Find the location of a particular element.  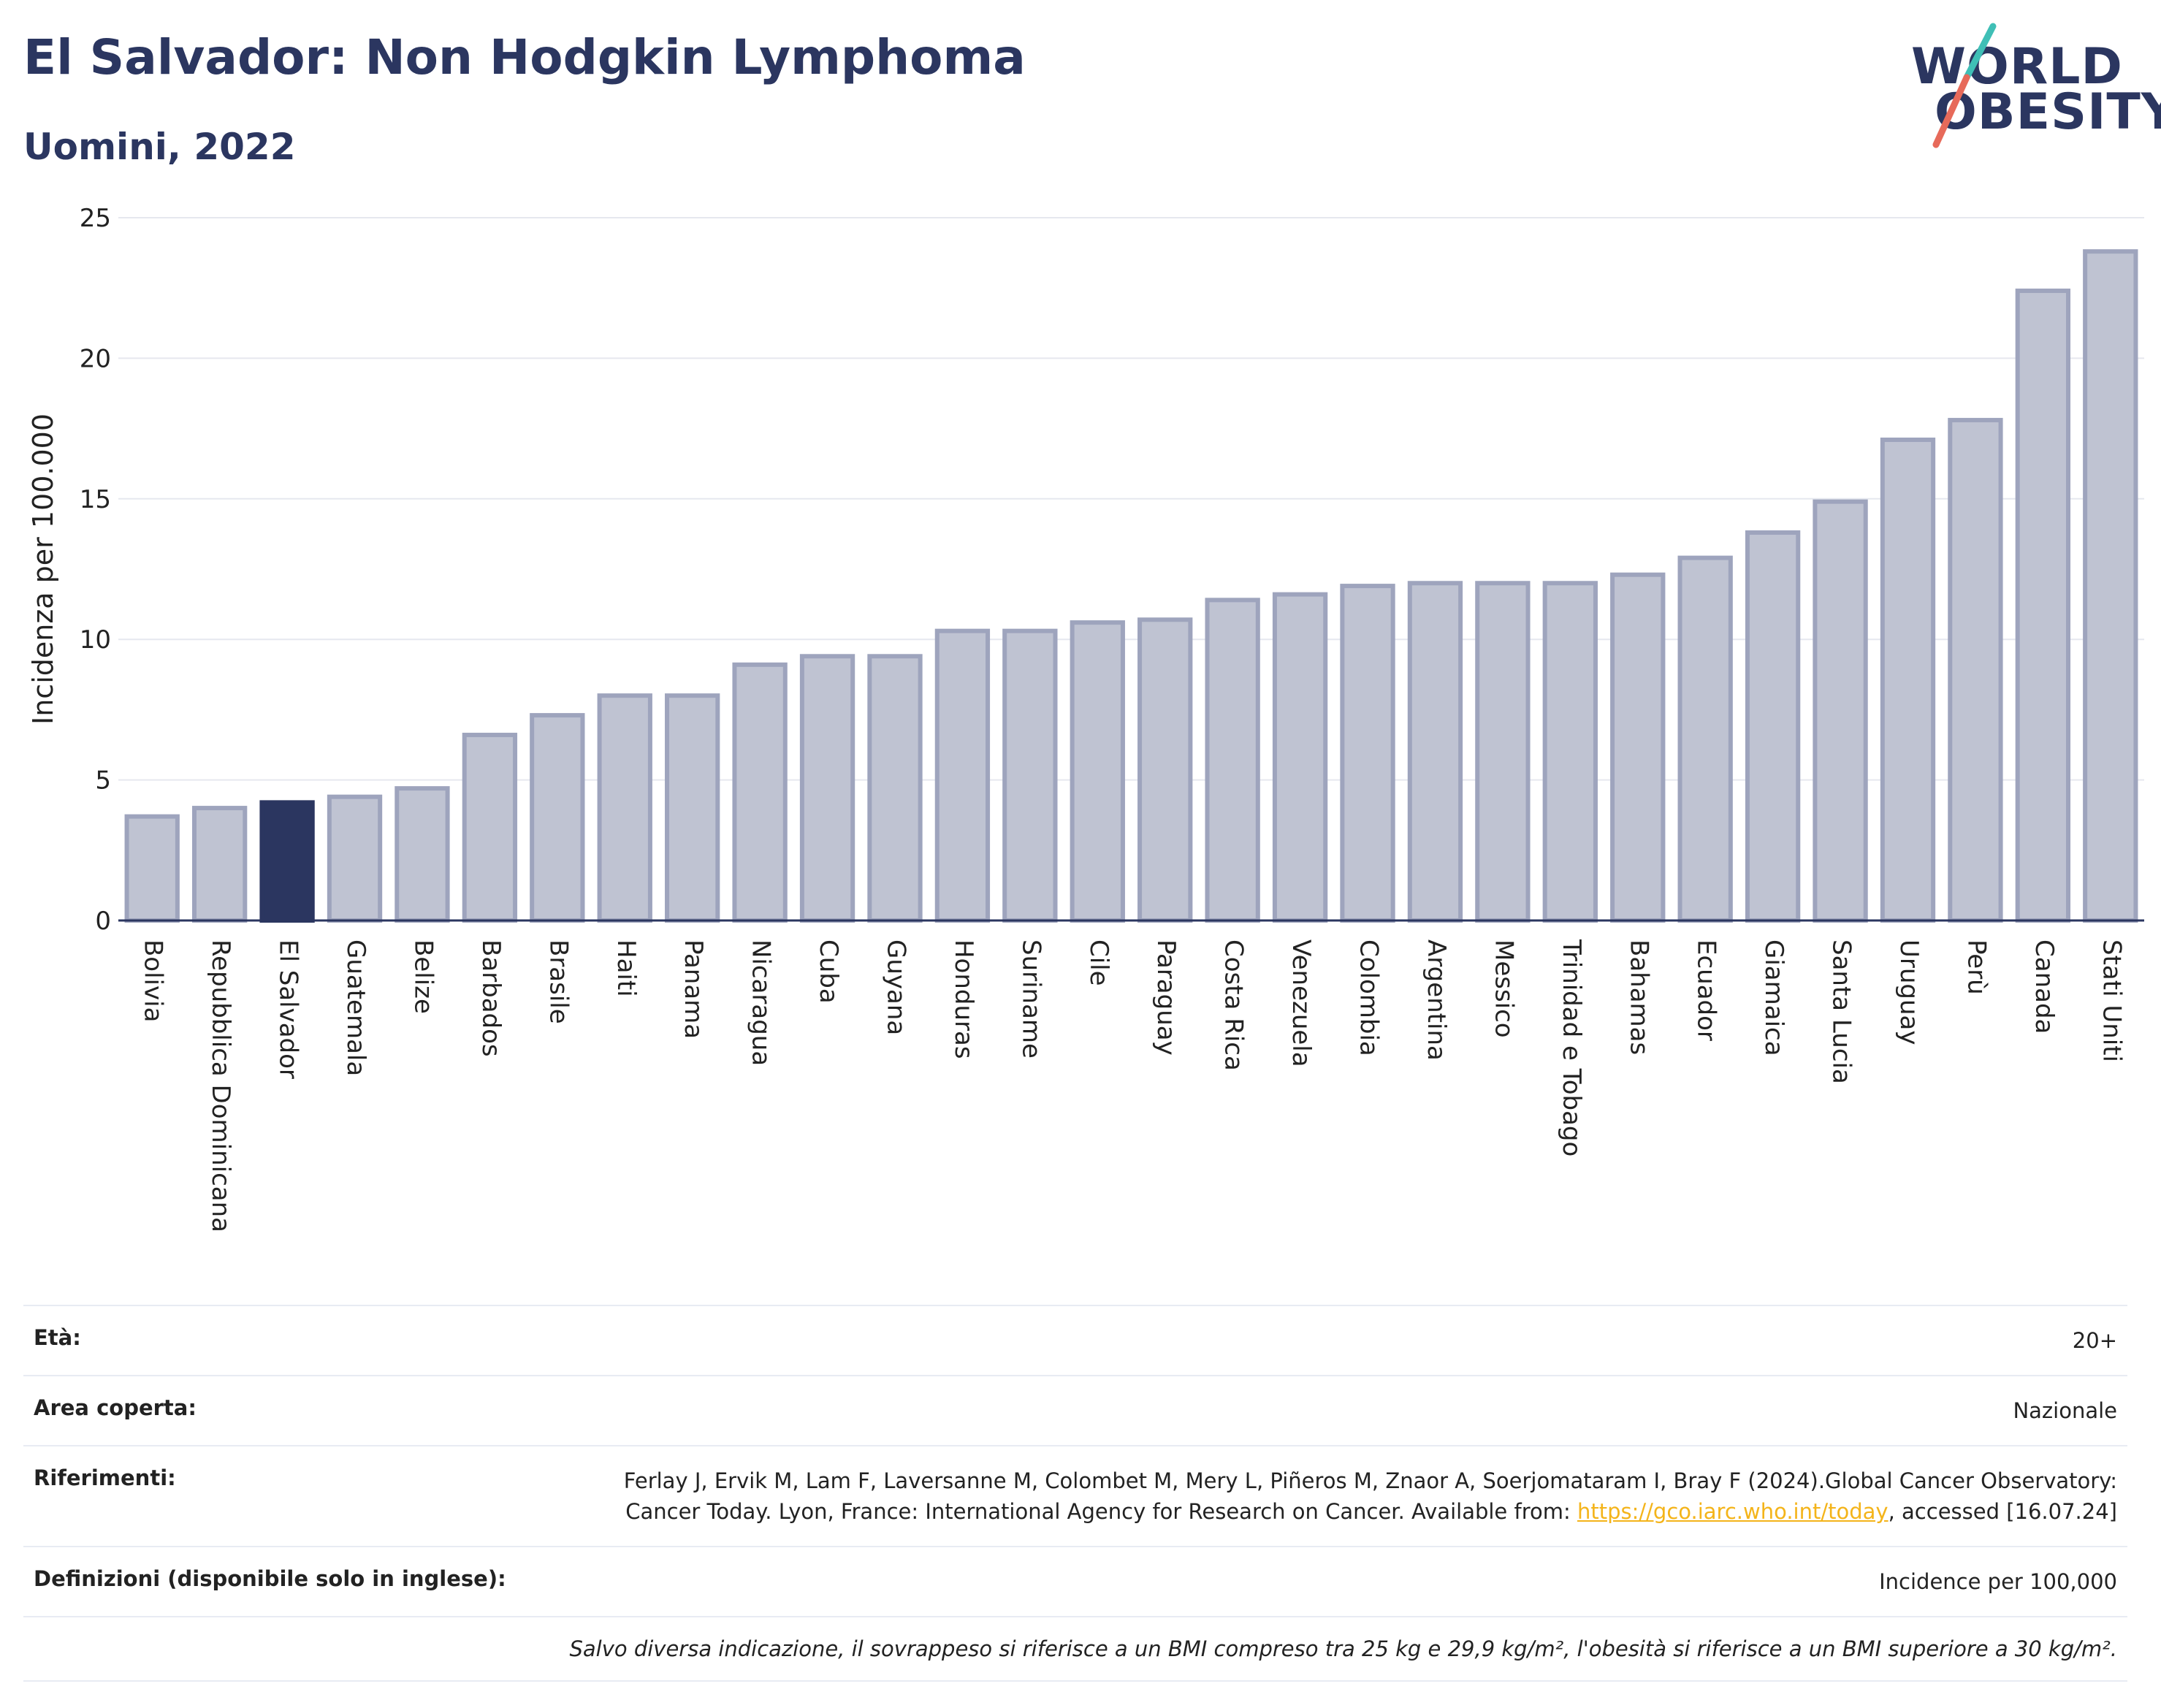

logo-slash-icon is located at coordinates (1964, 85).